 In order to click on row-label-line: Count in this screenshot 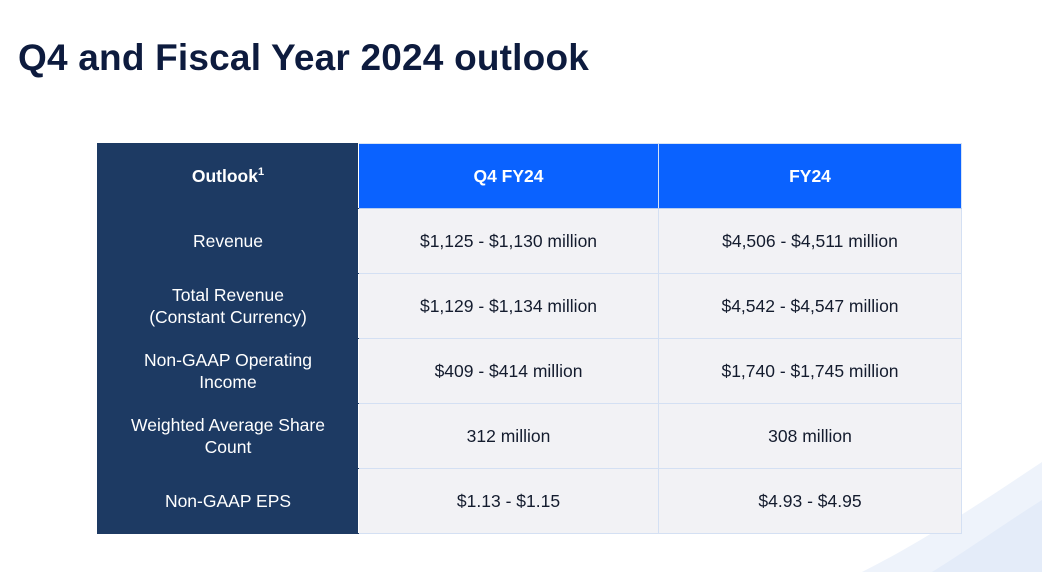, I will do `click(228, 447)`.